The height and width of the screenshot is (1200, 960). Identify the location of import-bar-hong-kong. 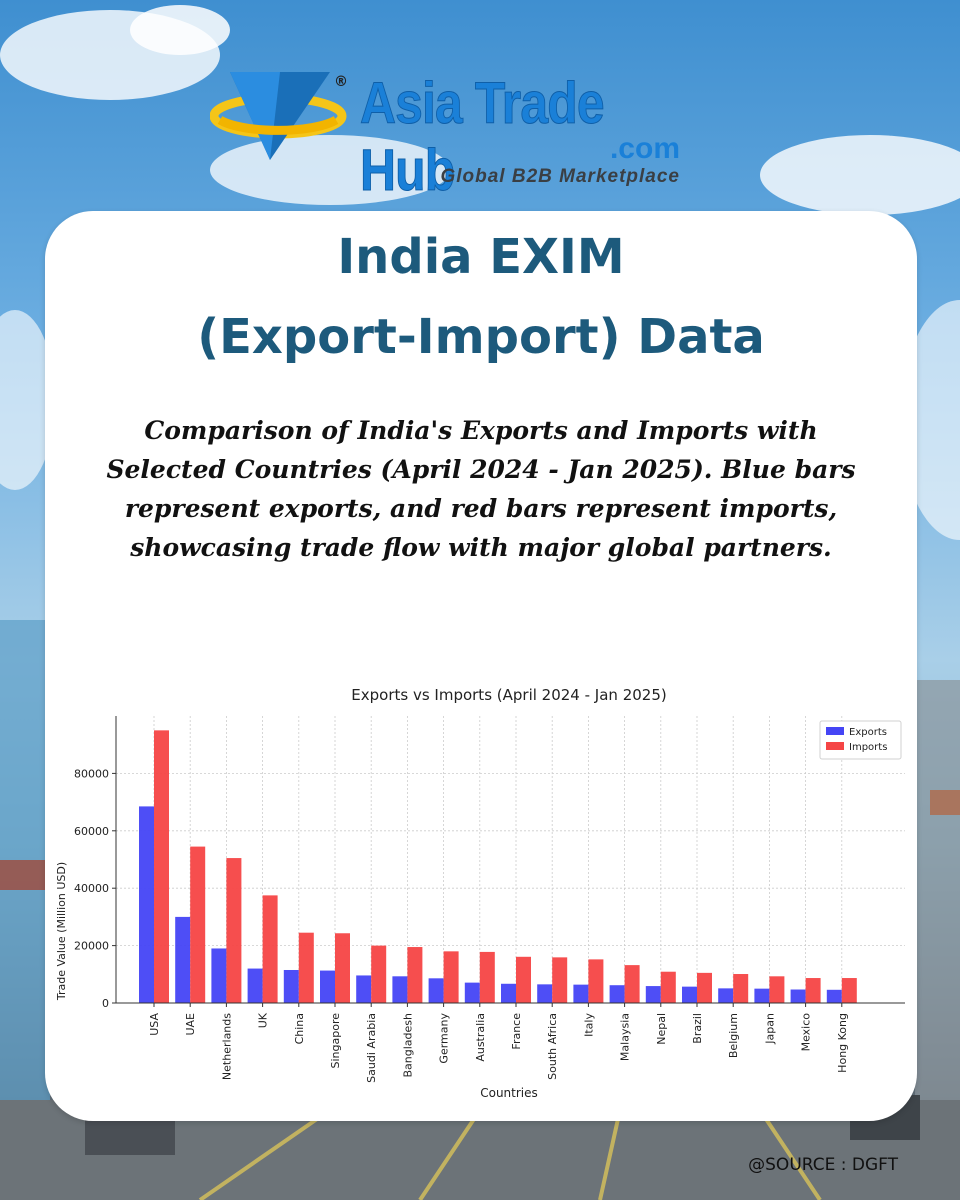
(849, 990).